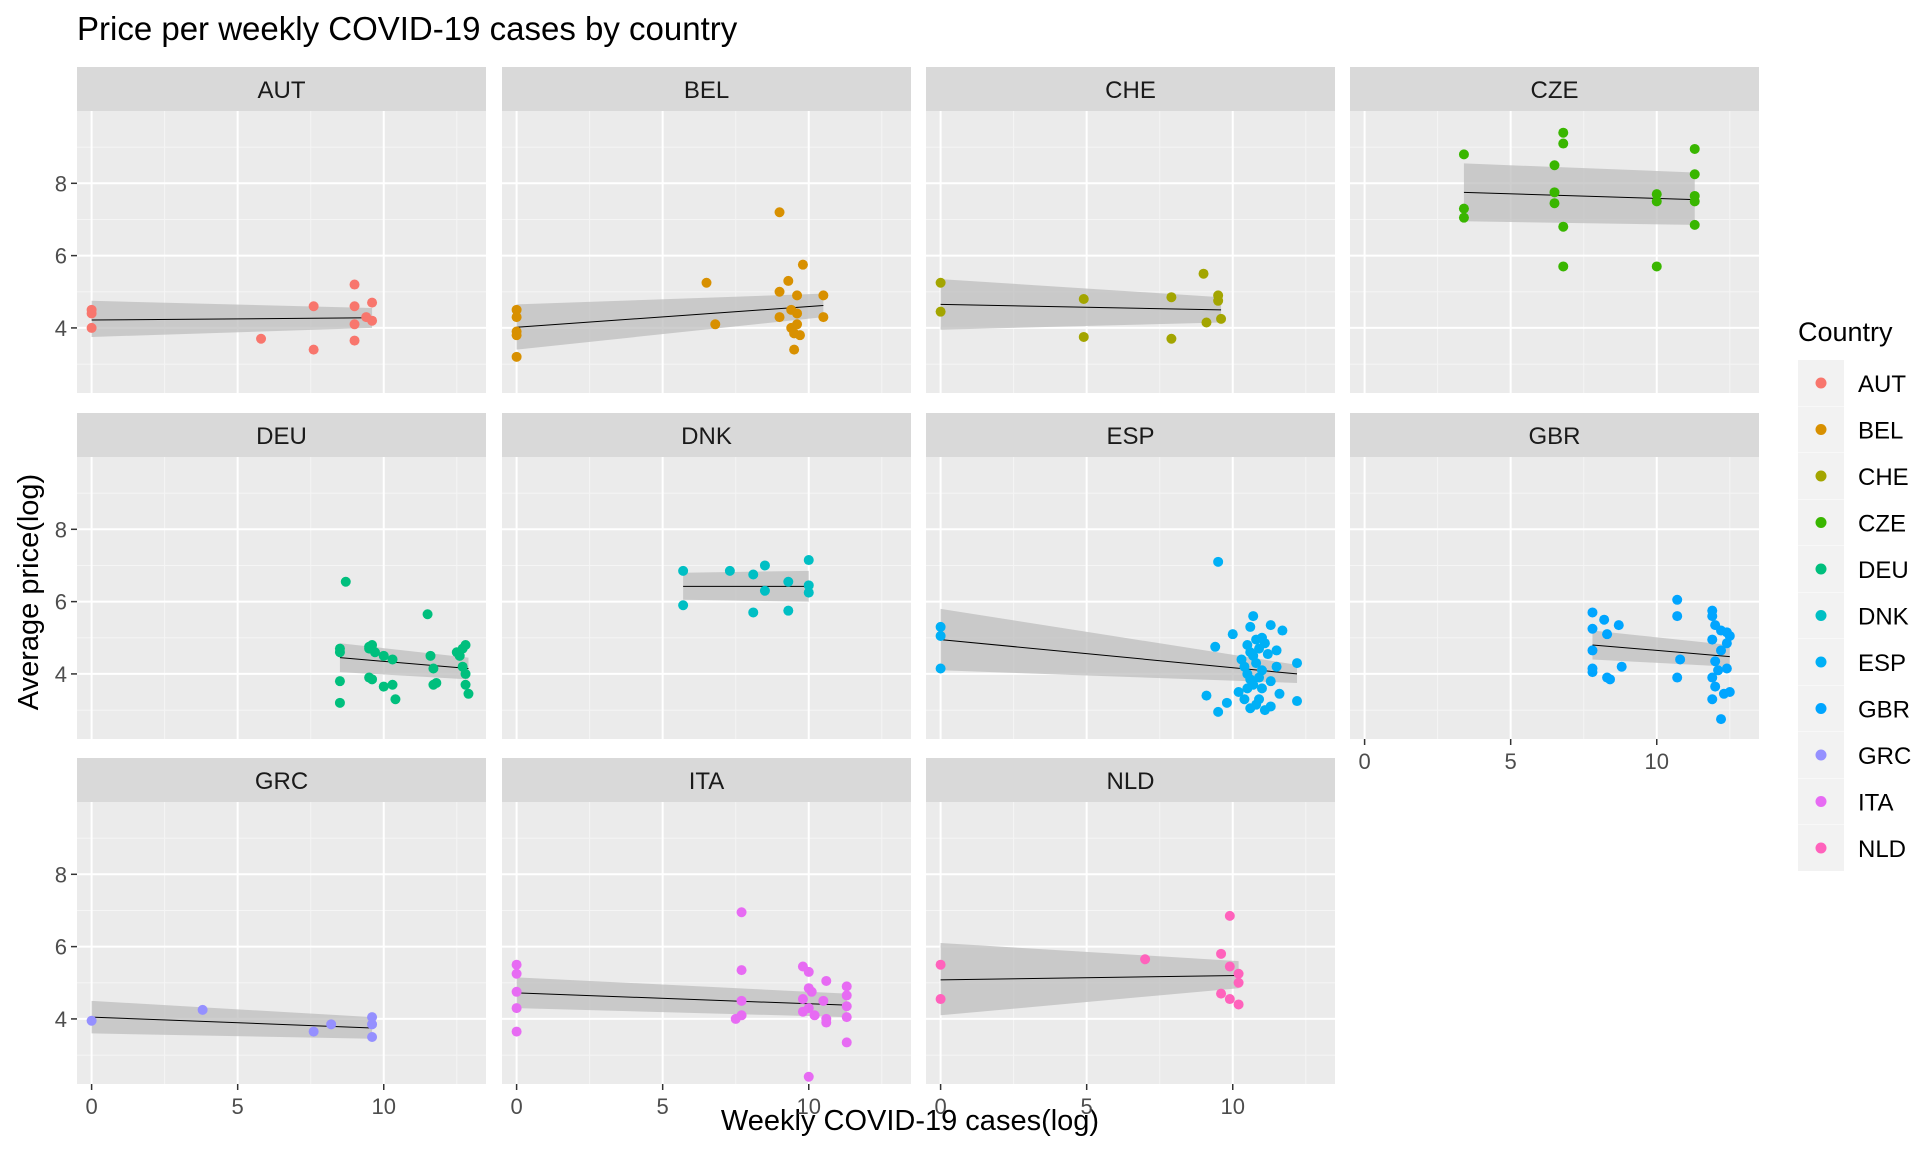 Image resolution: width=1920 pixels, height=1157 pixels. What do you see at coordinates (1884, 756) in the screenshot?
I see `legend-label: GRC` at bounding box center [1884, 756].